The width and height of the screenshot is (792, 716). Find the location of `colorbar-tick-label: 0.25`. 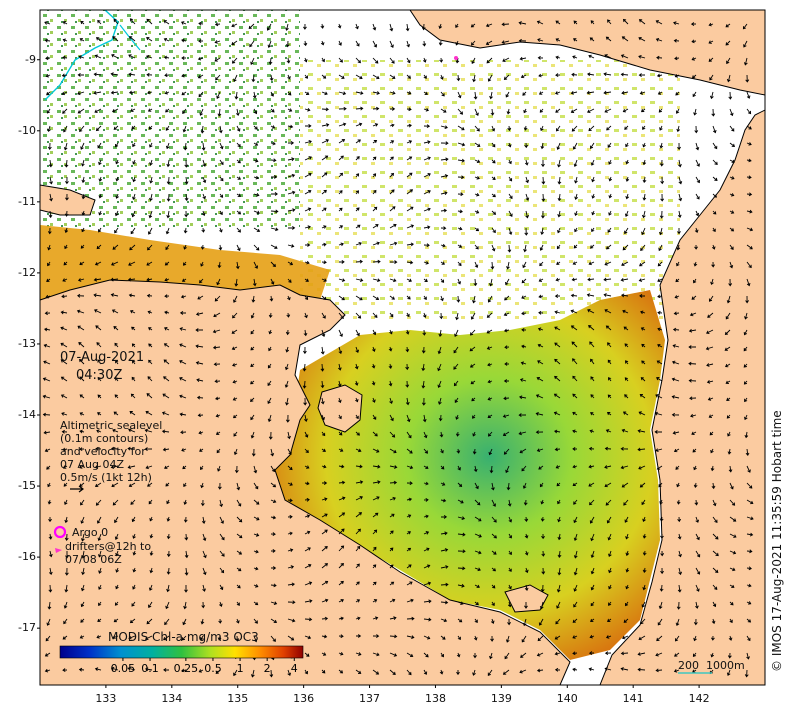

colorbar-tick-label: 0.25 is located at coordinates (186, 668).